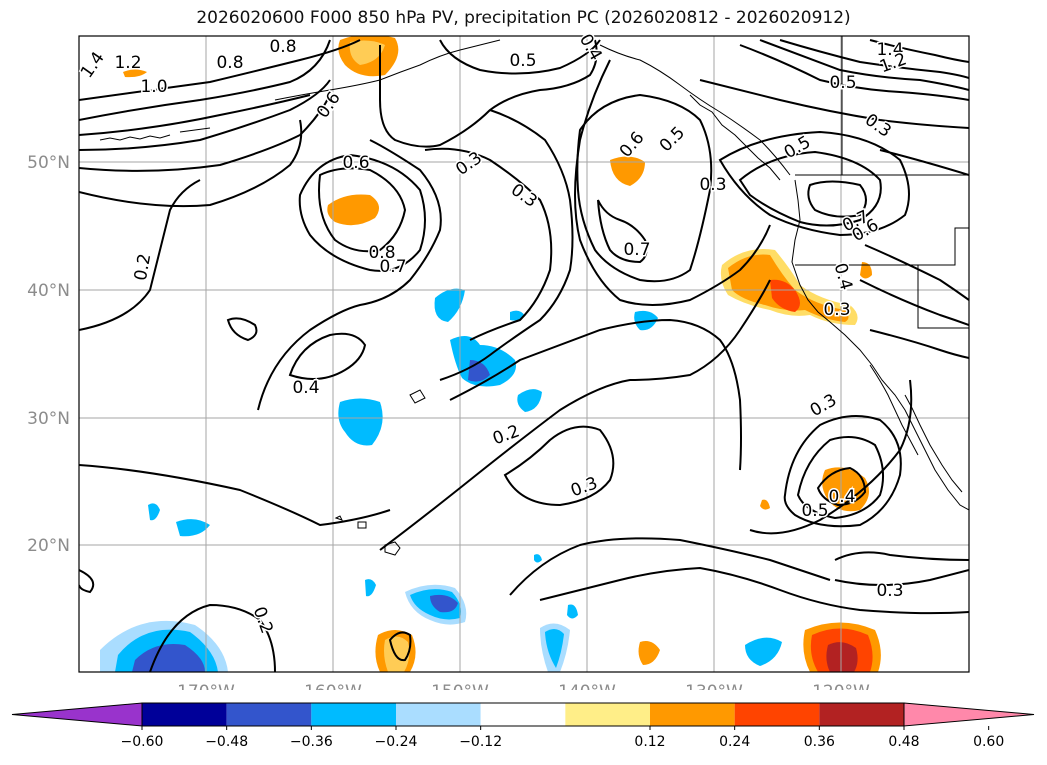 Image resolution: width=1047 pixels, height=765 pixels. I want to click on contour-label: 1.2, so click(127, 63).